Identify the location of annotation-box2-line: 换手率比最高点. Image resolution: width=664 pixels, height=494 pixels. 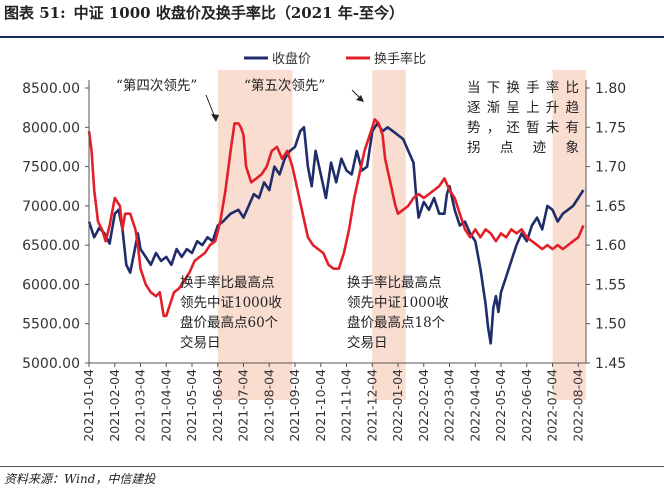
(394, 282).